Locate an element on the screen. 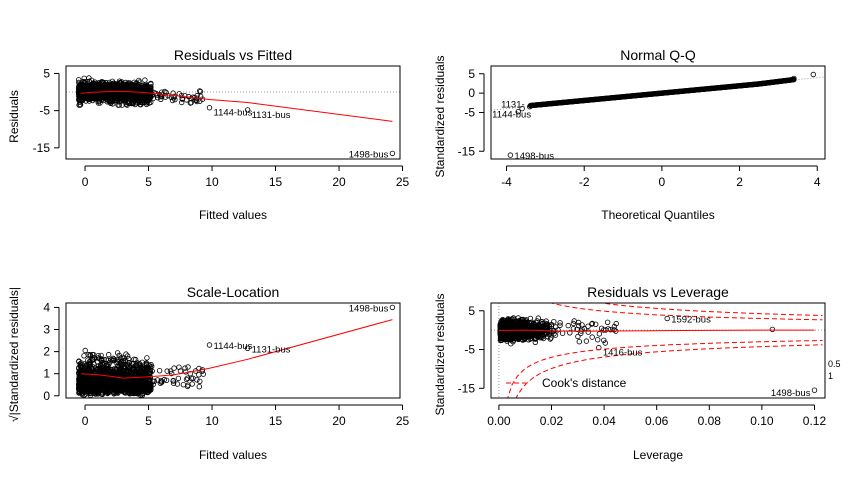 The width and height of the screenshot is (858, 480). x-tick-label: -2 is located at coordinates (584, 182).